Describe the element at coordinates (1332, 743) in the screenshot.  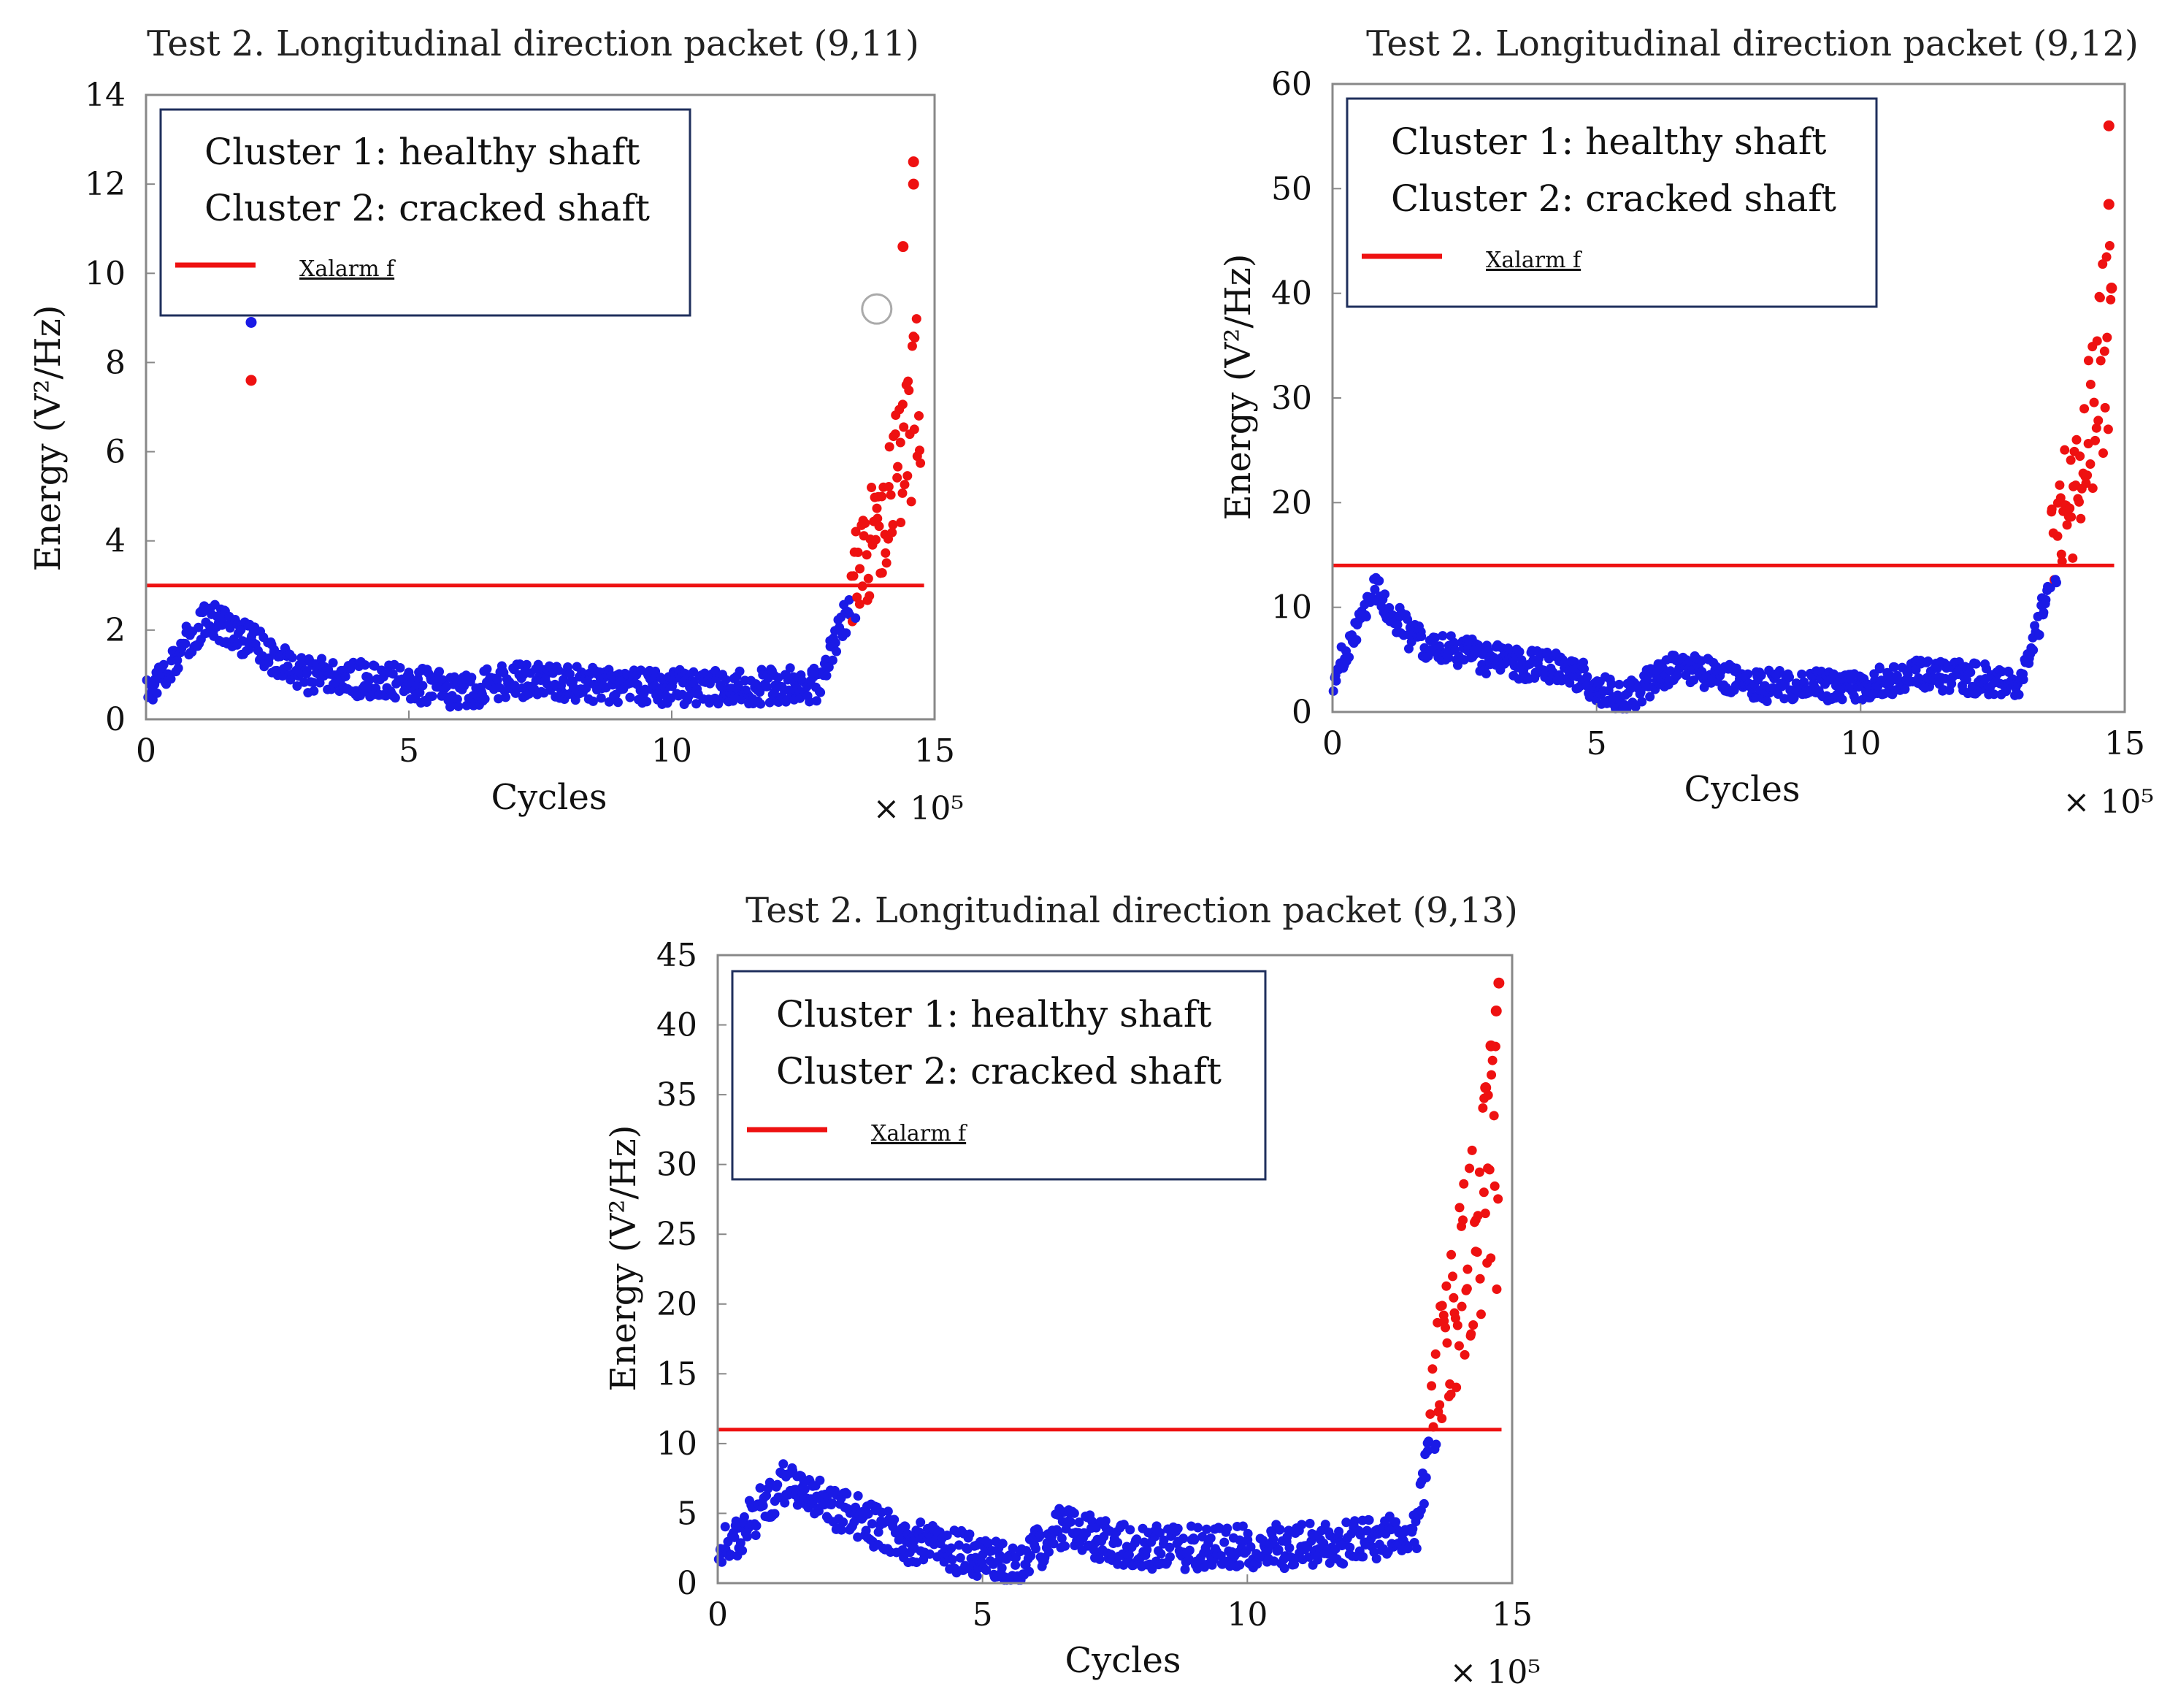
I see `x-tick-label: 0` at that location.